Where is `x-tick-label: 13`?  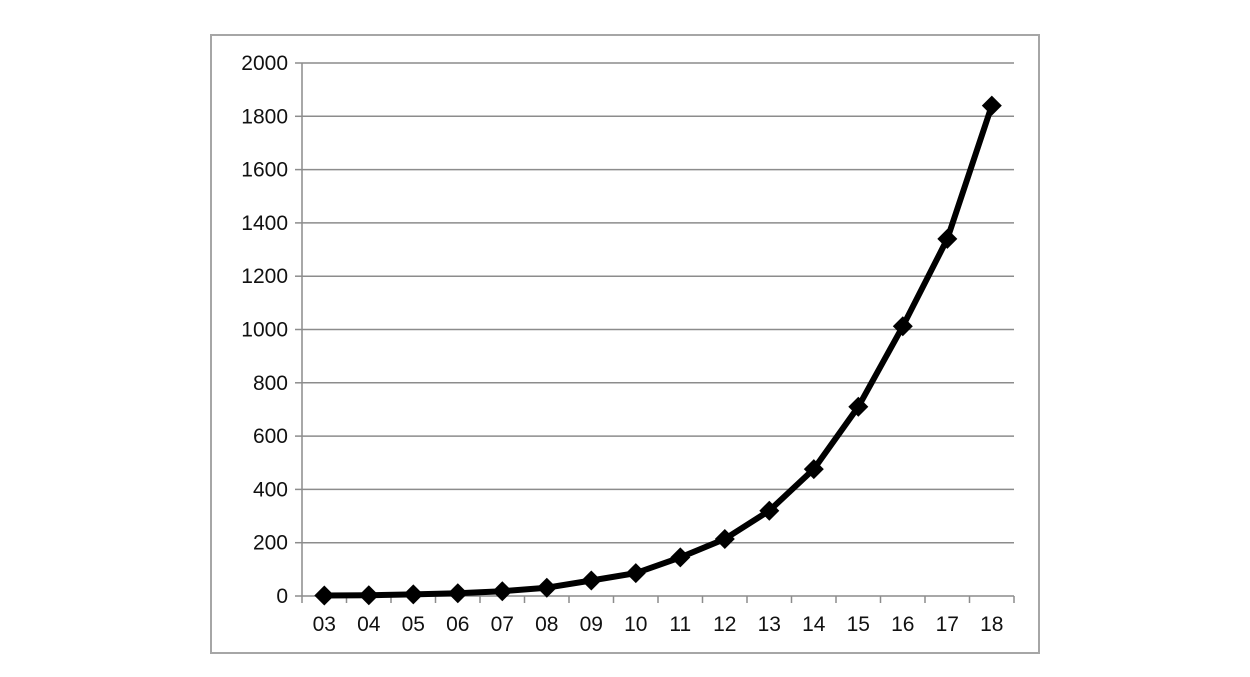 x-tick-label: 13 is located at coordinates (769, 624).